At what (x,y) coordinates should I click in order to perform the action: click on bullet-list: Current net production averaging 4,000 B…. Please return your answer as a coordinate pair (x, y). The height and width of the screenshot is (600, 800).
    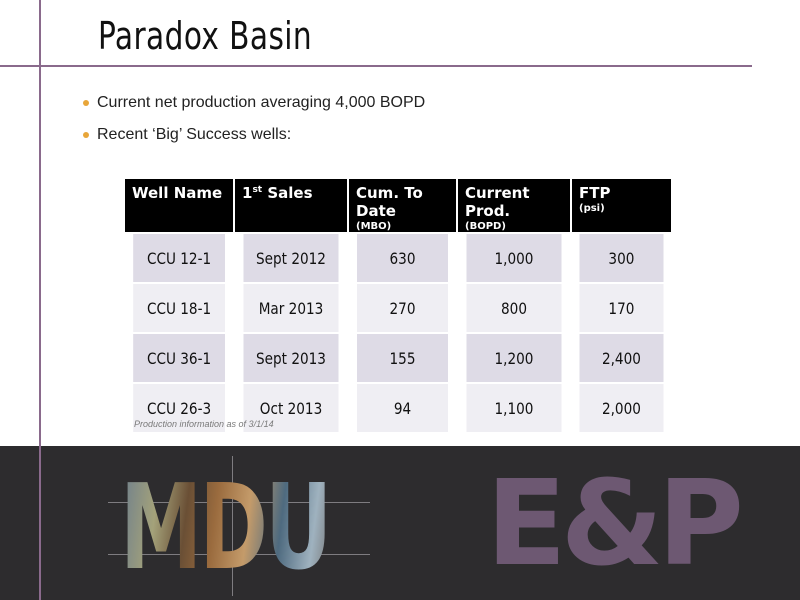
    Looking at the image, I should click on (253, 124).